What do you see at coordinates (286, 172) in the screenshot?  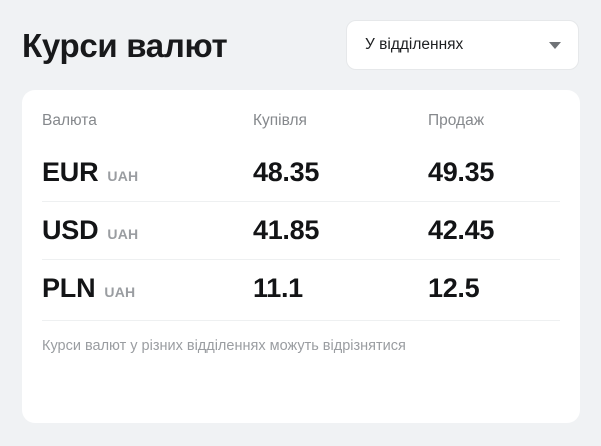 I see `buy-rate: 48.35` at bounding box center [286, 172].